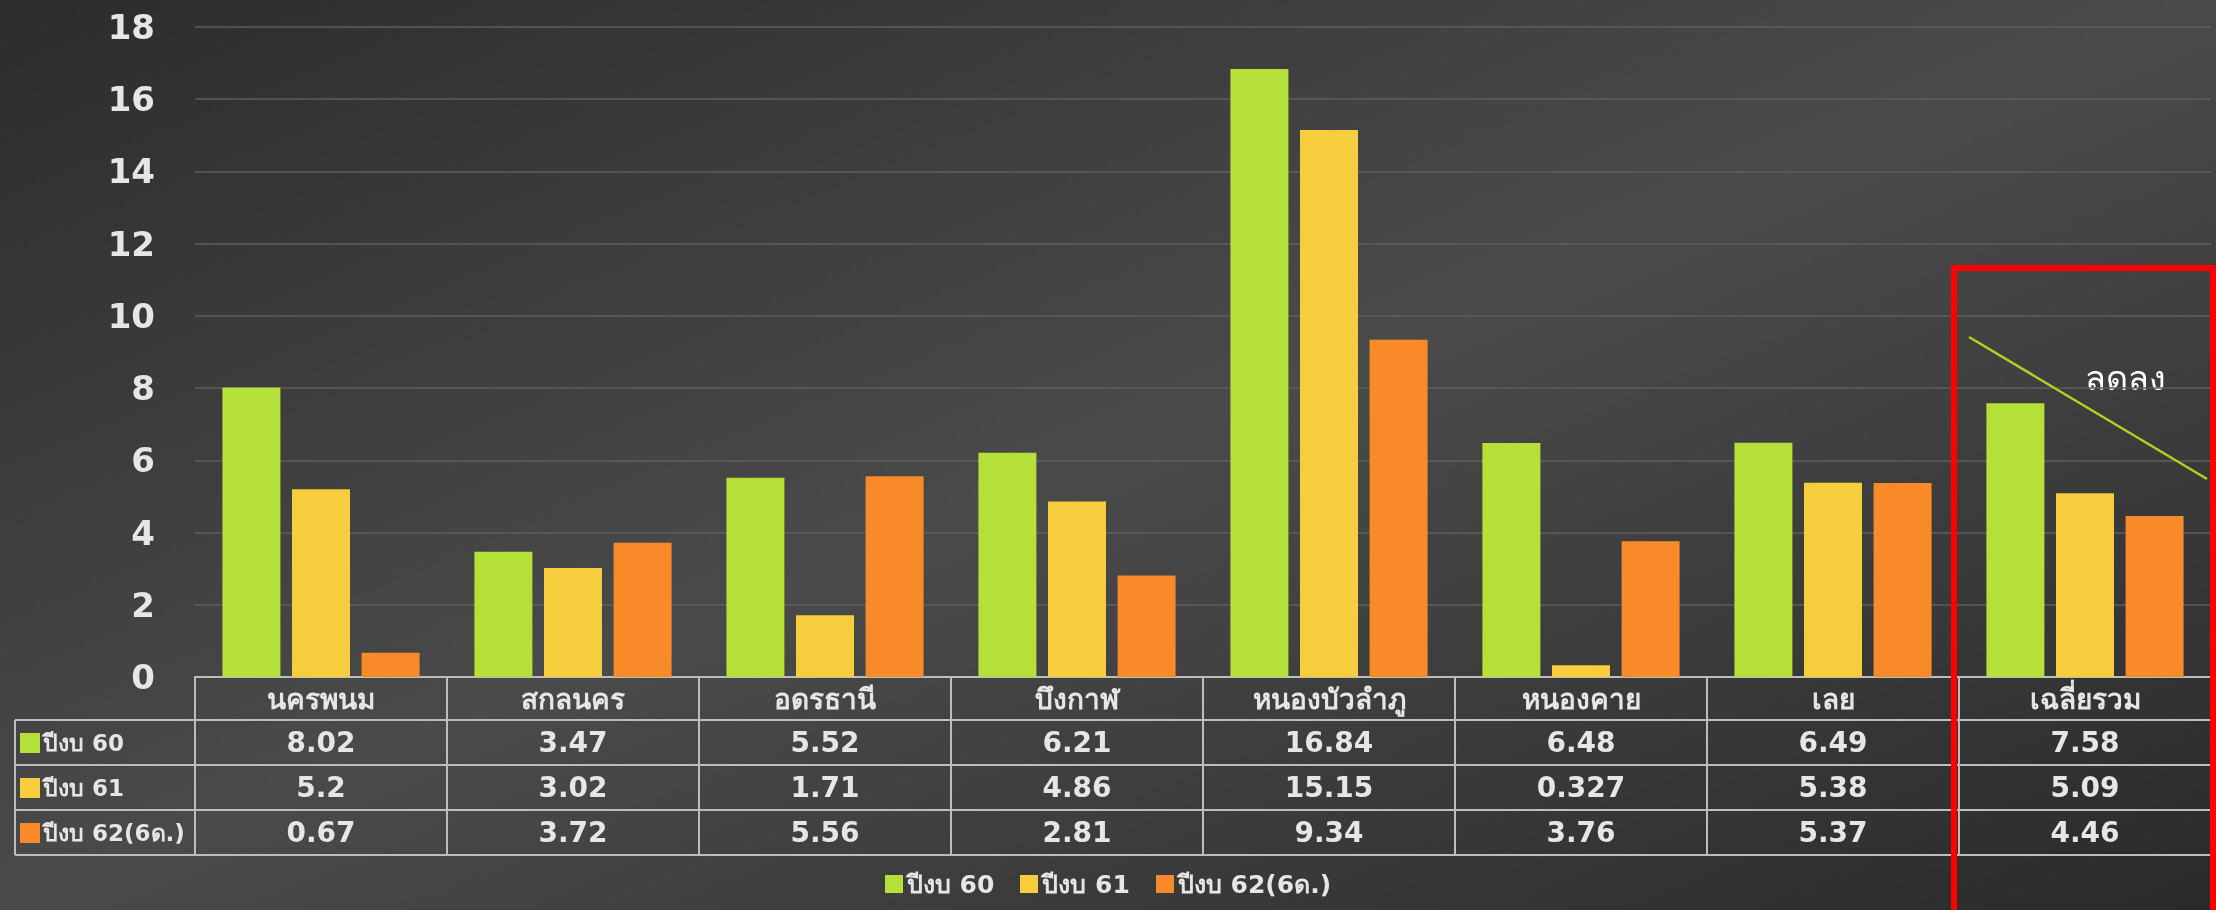 This screenshot has height=910, width=2216. What do you see at coordinates (143, 388) in the screenshot?
I see `y-tick-label: 8` at bounding box center [143, 388].